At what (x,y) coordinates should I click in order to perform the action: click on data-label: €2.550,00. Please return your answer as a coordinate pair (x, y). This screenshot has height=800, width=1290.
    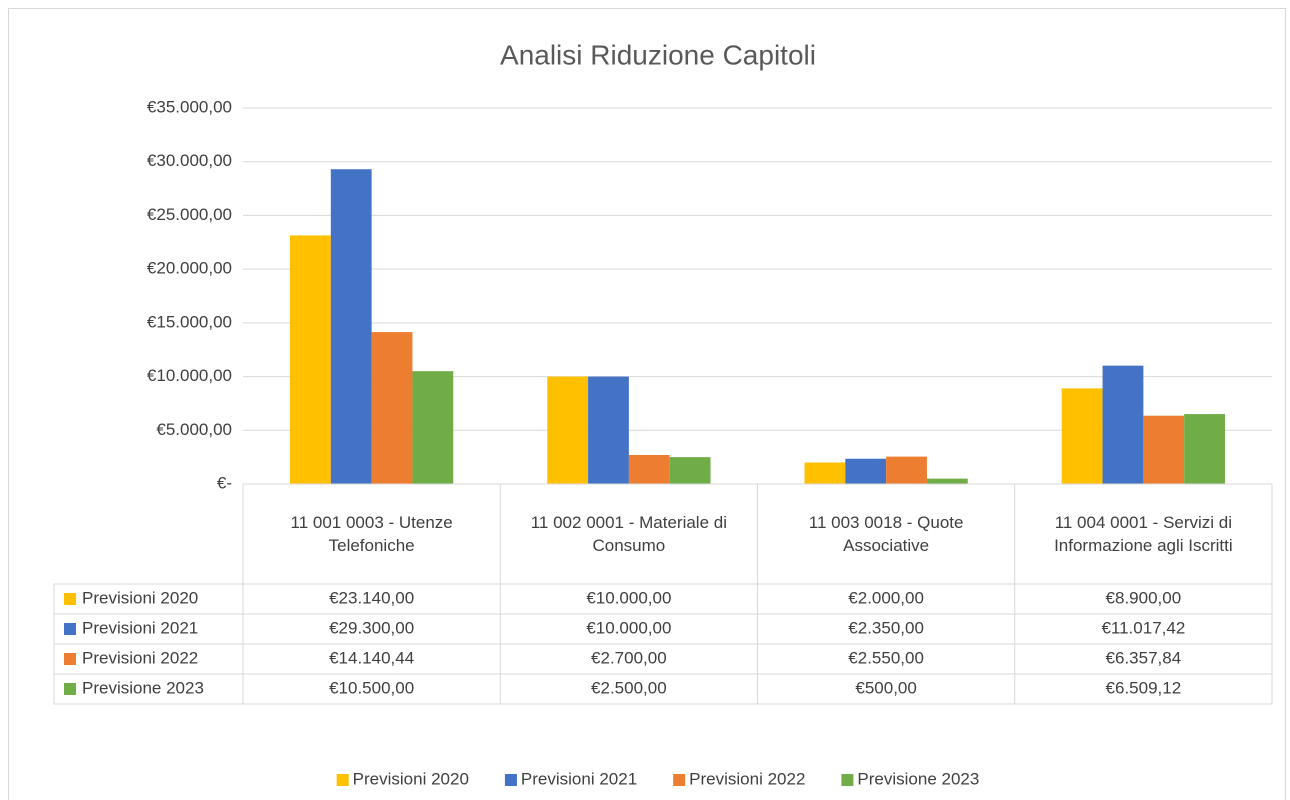
    Looking at the image, I should click on (886, 657).